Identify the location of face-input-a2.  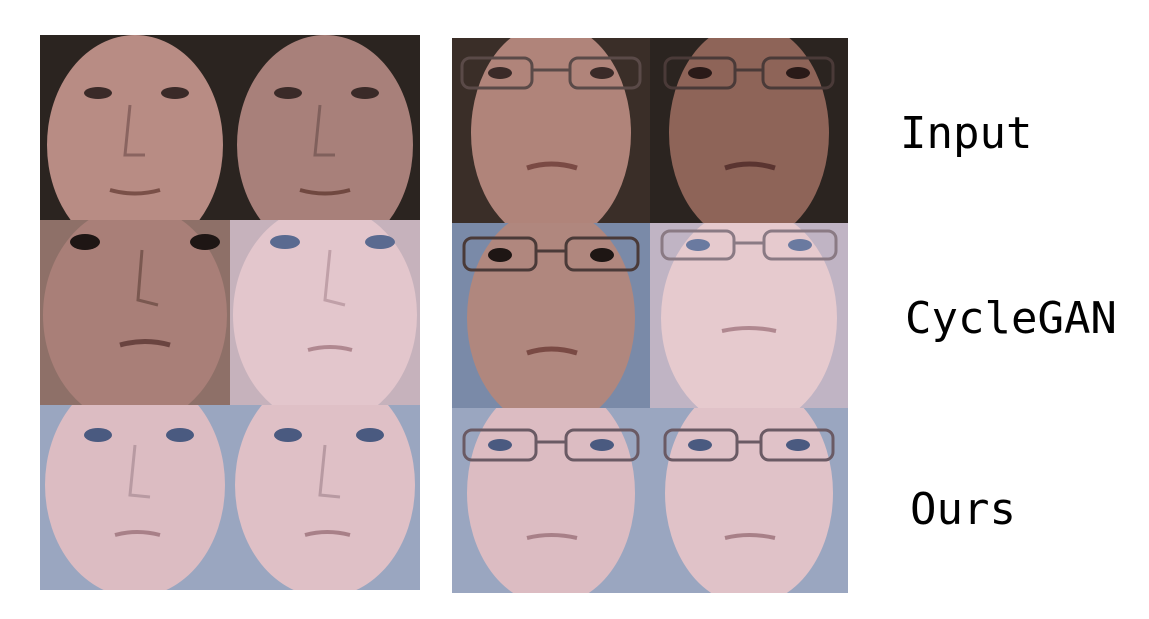
(325, 127).